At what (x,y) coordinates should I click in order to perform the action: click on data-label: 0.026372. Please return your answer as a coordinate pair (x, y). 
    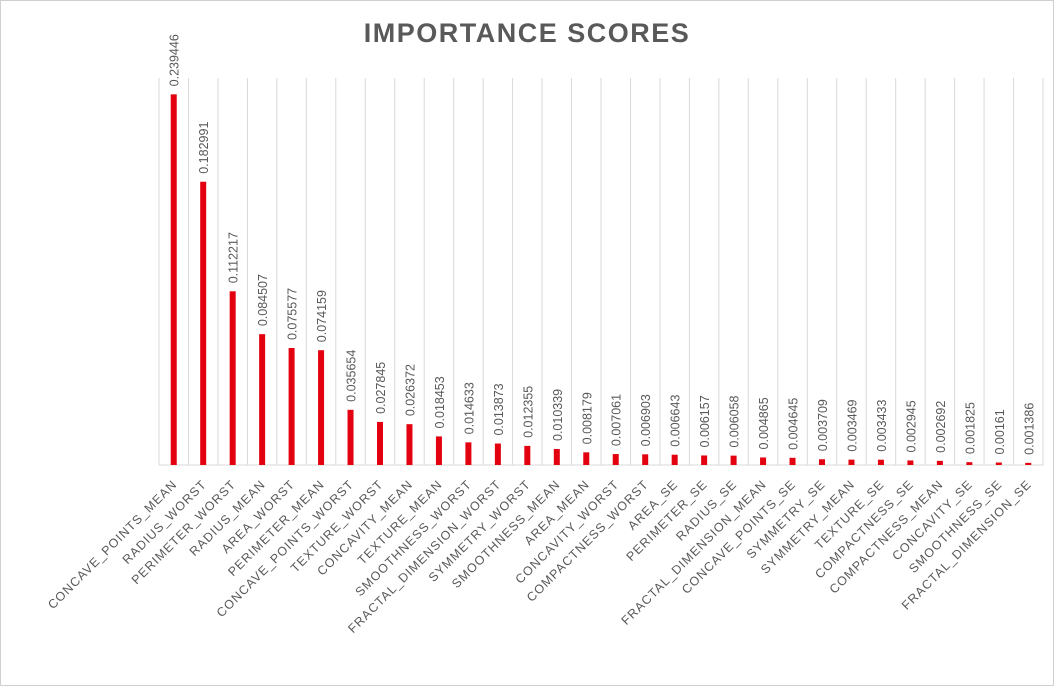
    Looking at the image, I should click on (410, 390).